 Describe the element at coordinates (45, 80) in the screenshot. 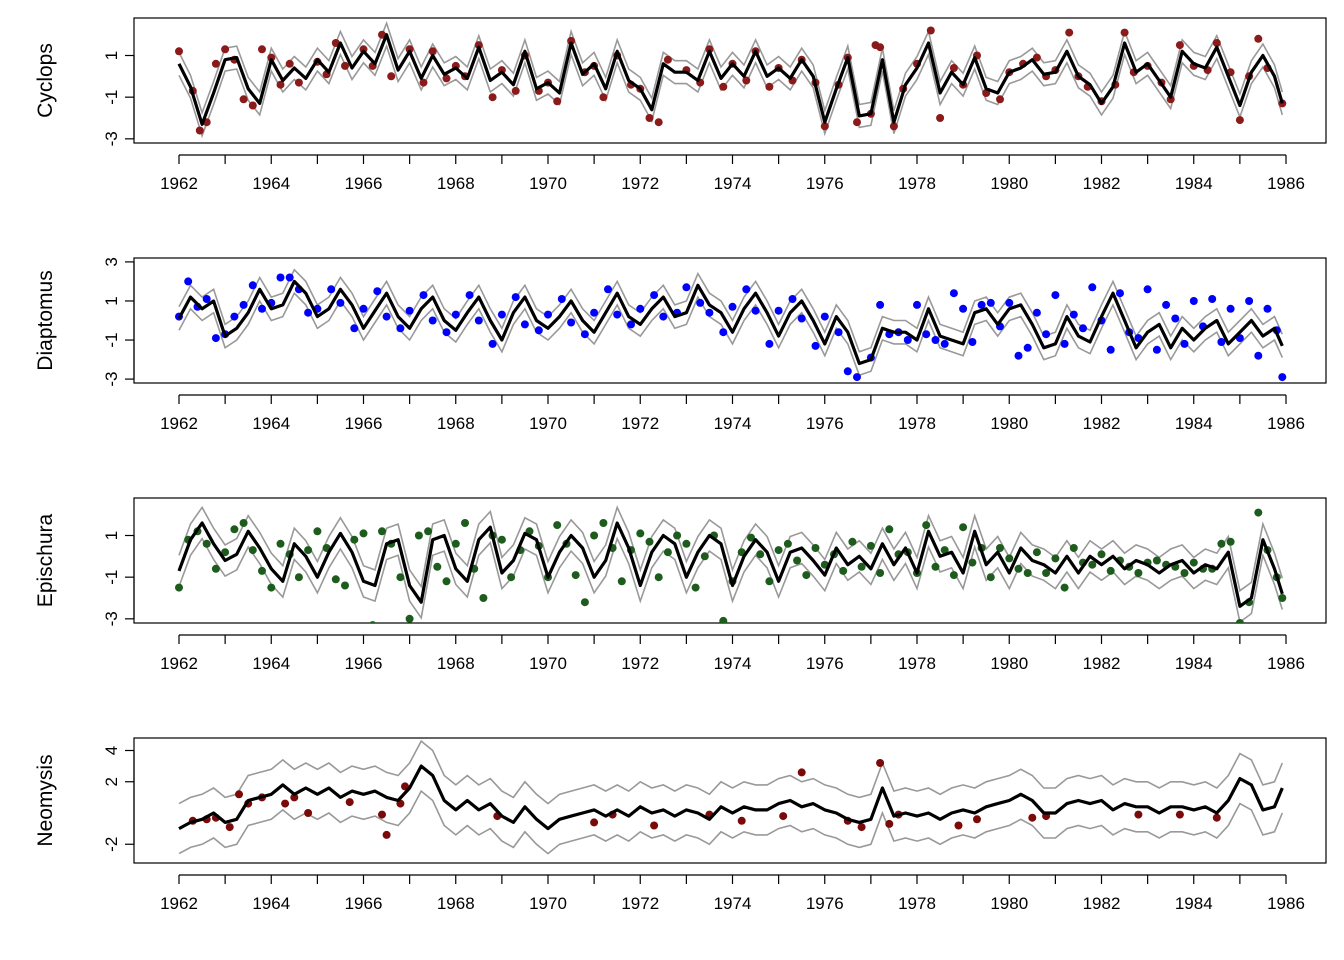

I see `y-axis-label: Cyclops` at that location.